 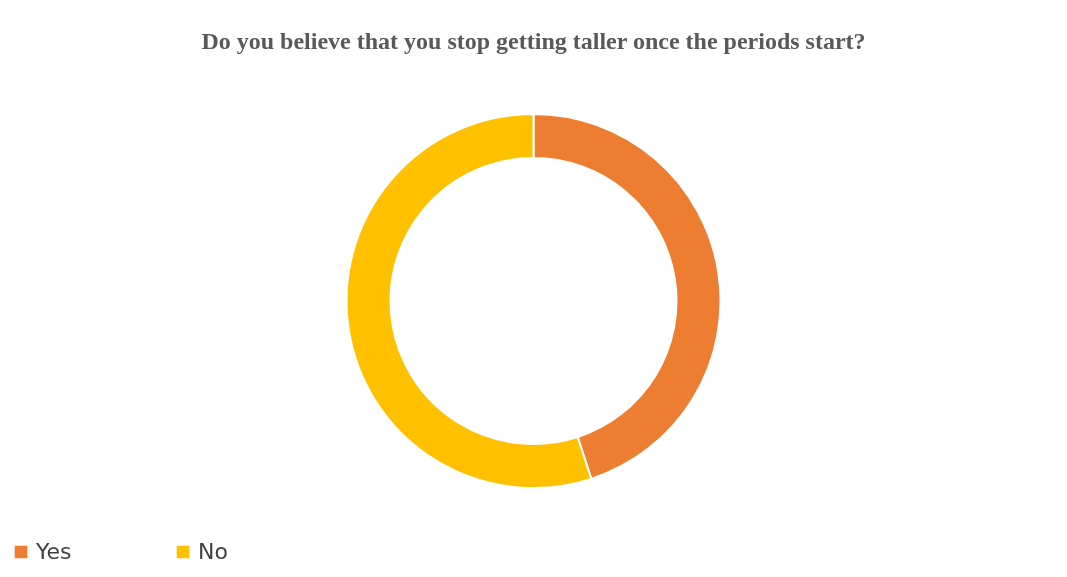 What do you see at coordinates (53, 551) in the screenshot?
I see `legend-label: Yes` at bounding box center [53, 551].